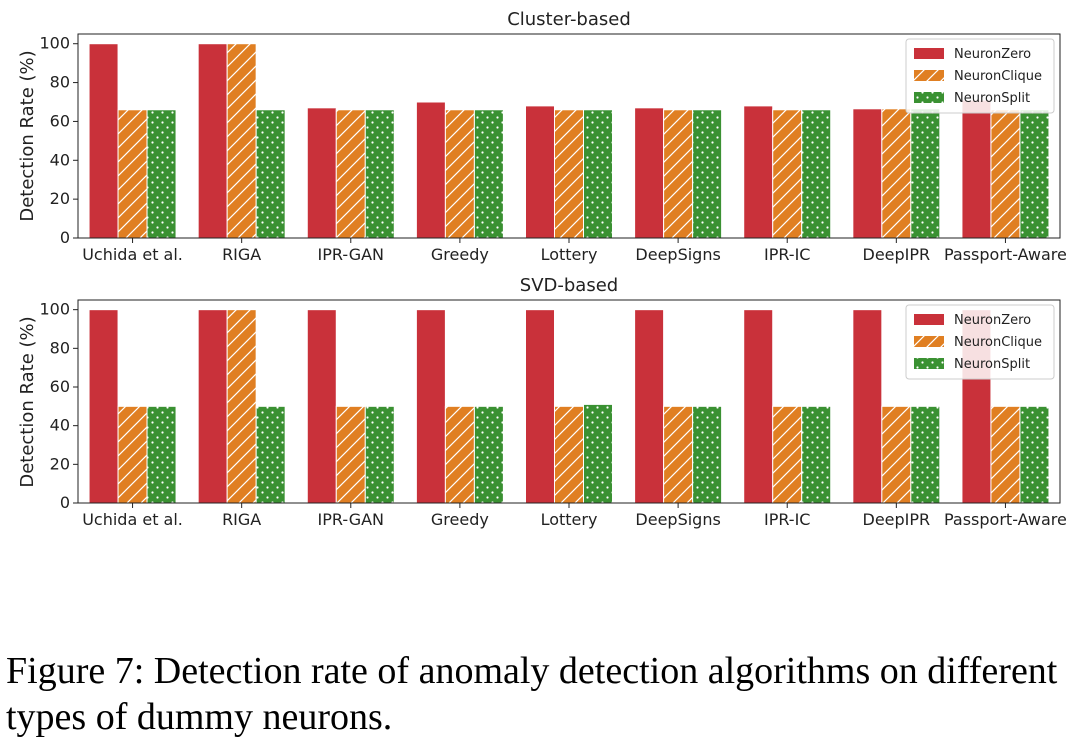 The image size is (1080, 756). Describe the element at coordinates (976, 169) in the screenshot. I see `bar-neuronzero-passport-aware` at that location.